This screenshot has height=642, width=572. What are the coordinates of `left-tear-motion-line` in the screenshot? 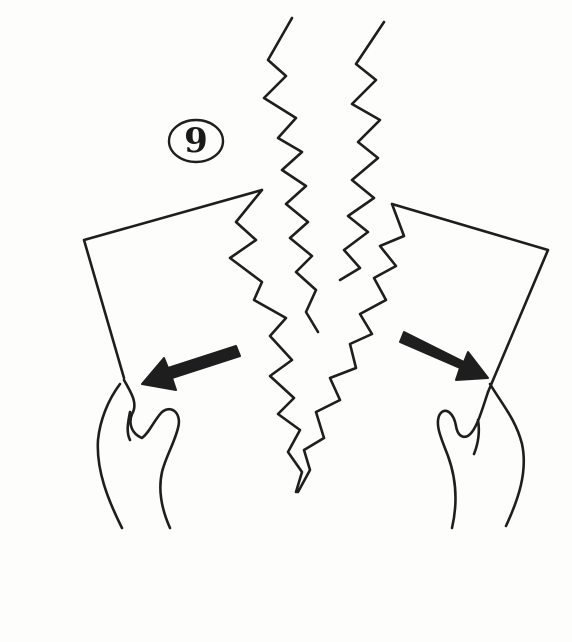 It's located at (291, 175).